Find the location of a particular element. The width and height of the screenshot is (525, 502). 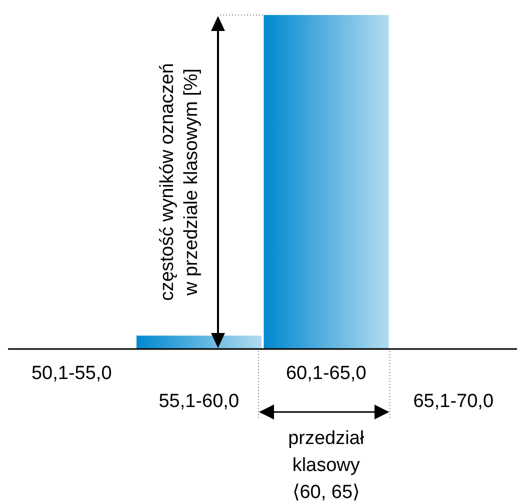

x-tick-label: 55,1-60,0 is located at coordinates (199, 401).